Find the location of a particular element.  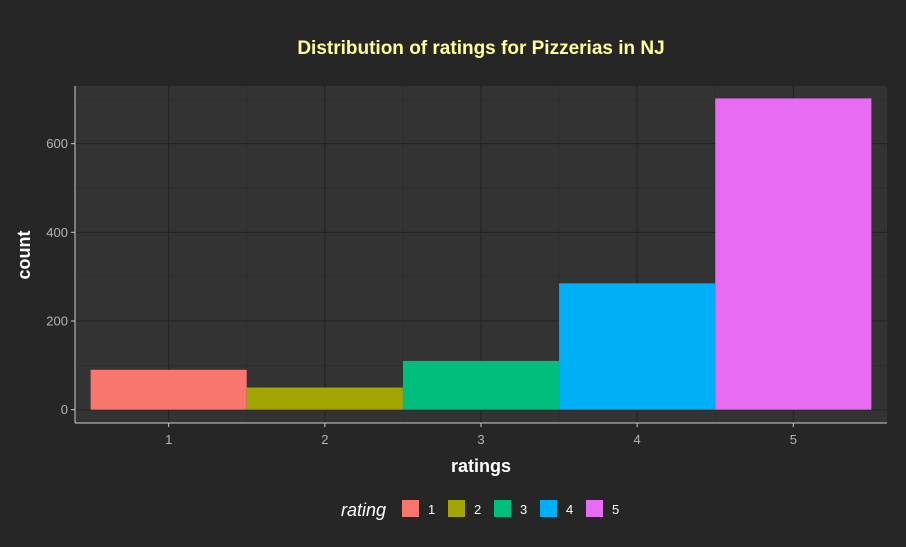

legend-title: rating is located at coordinates (363, 510).